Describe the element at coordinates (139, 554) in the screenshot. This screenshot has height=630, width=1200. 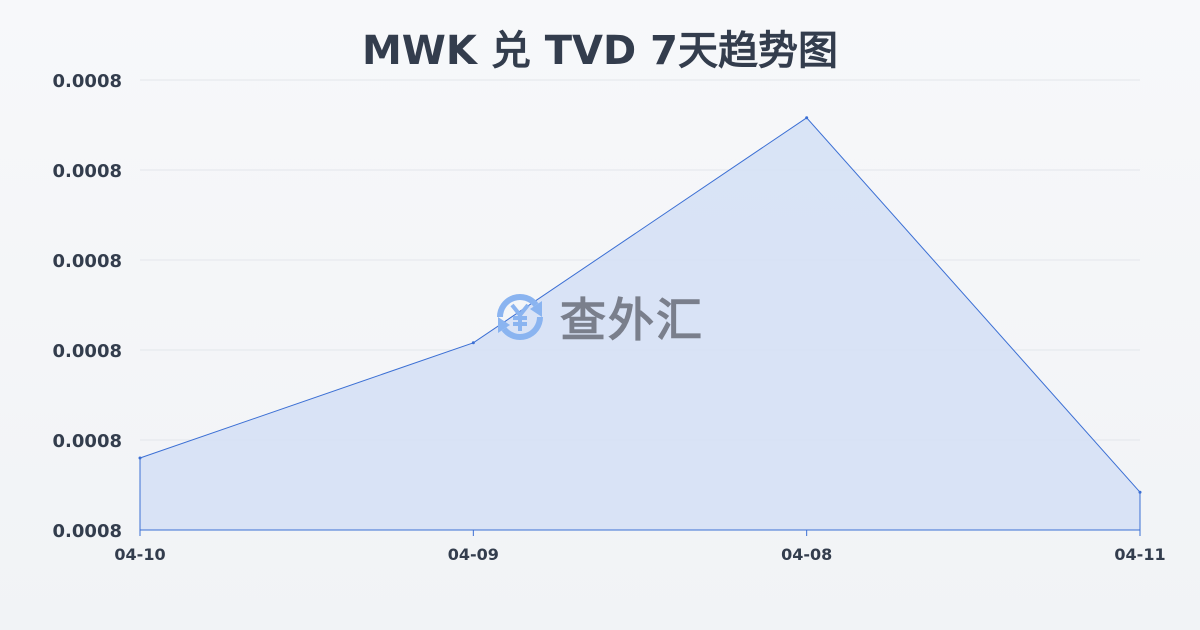
I see `x-tick-label: 04-10` at that location.